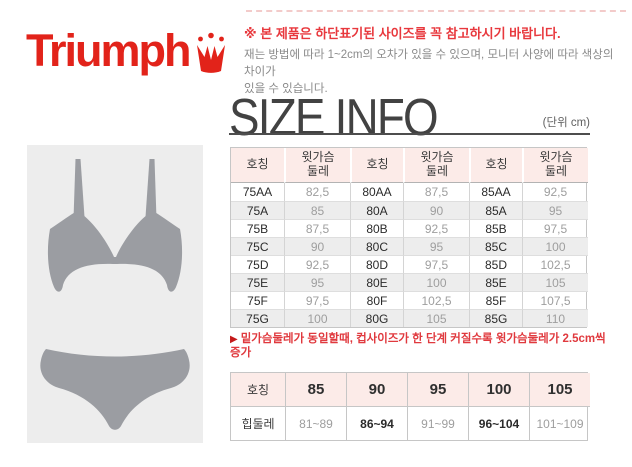  I want to click on column-header-95: 95, so click(437, 390).